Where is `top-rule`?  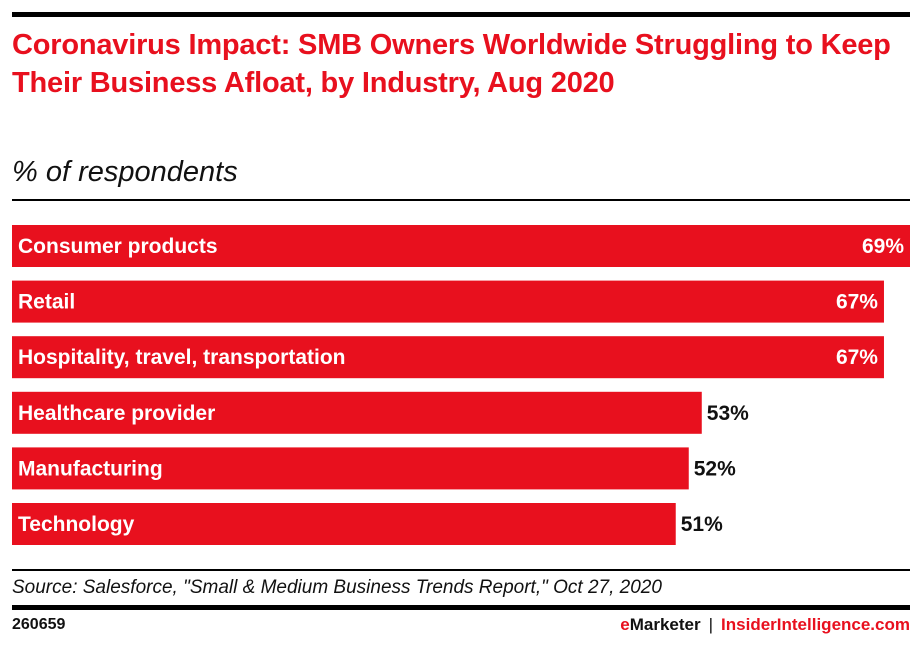 top-rule is located at coordinates (461, 14).